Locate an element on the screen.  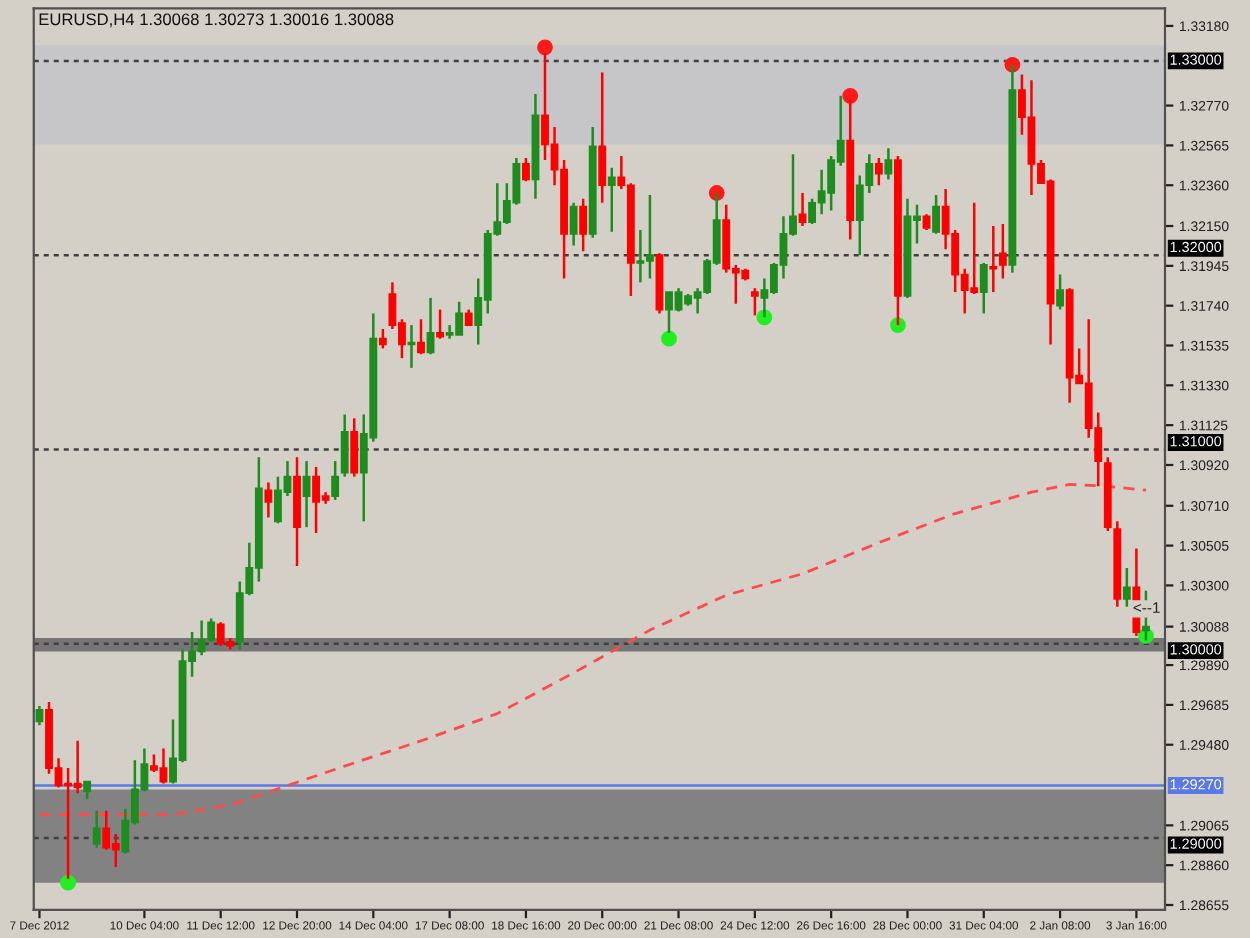
chart-title: EURUSD,H4 1.30068 1.30273 1.30016 1.30088 is located at coordinates (216, 20).